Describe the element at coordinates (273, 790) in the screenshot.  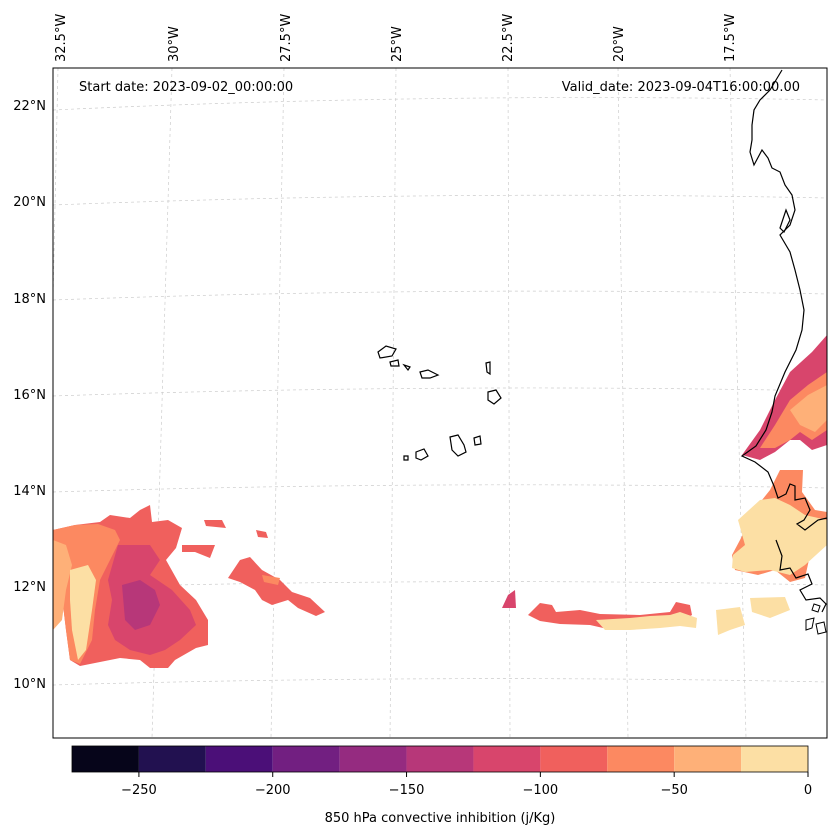
I see `colorbar-tick-label: −200` at that location.